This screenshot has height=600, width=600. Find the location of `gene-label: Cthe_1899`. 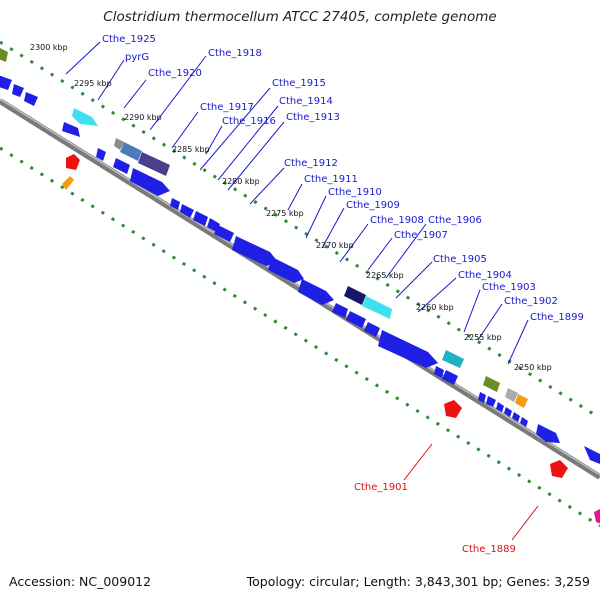

gene-label: Cthe_1899 is located at coordinates (557, 317).